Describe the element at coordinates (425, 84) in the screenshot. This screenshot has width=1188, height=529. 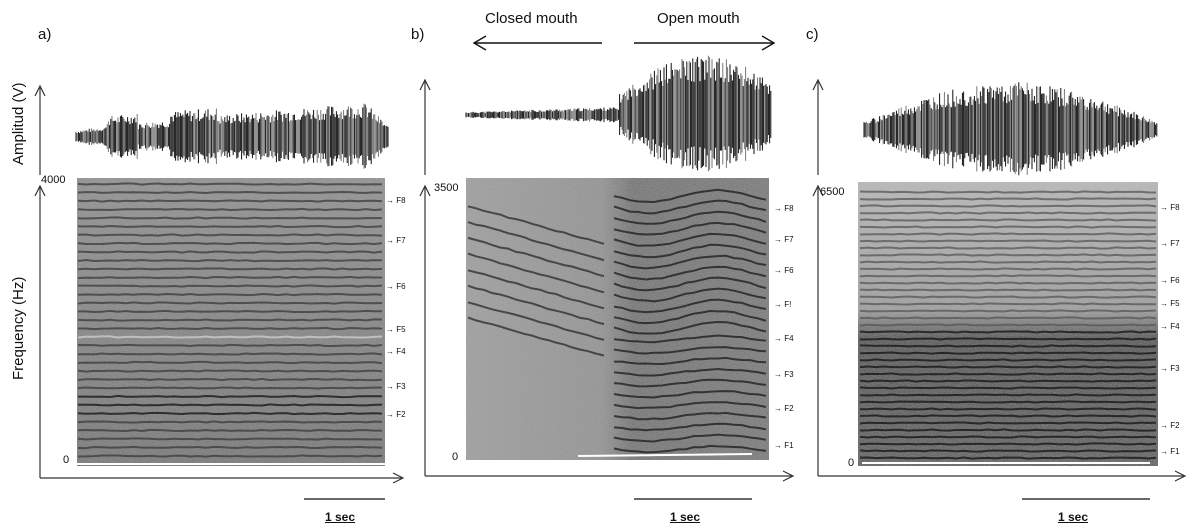
I see `amplitude-arrowhead-b` at that location.